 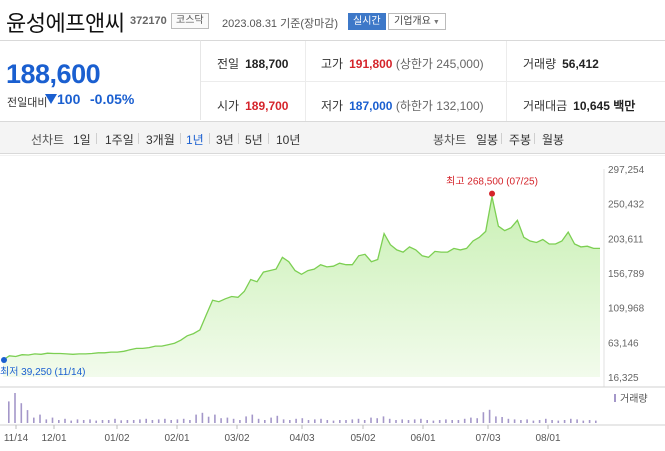 I want to click on tab-10y: 10년, so click(x=288, y=140).